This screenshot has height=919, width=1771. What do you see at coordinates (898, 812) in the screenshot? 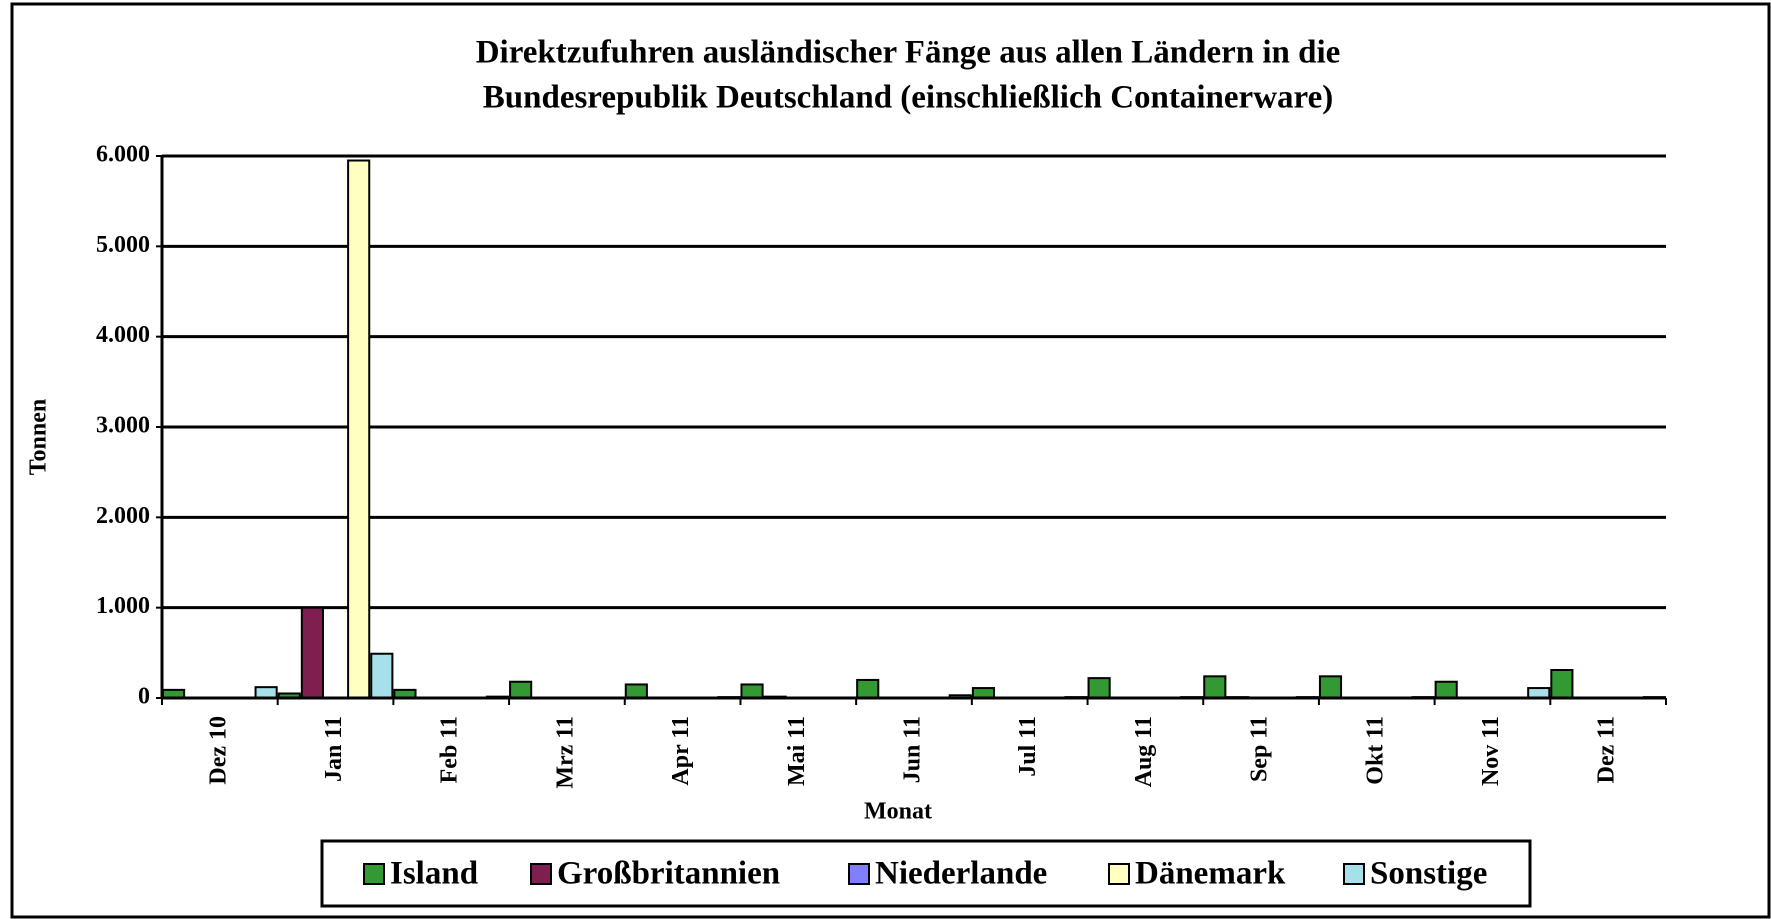
I see `x-axis-label: Monat` at bounding box center [898, 812].